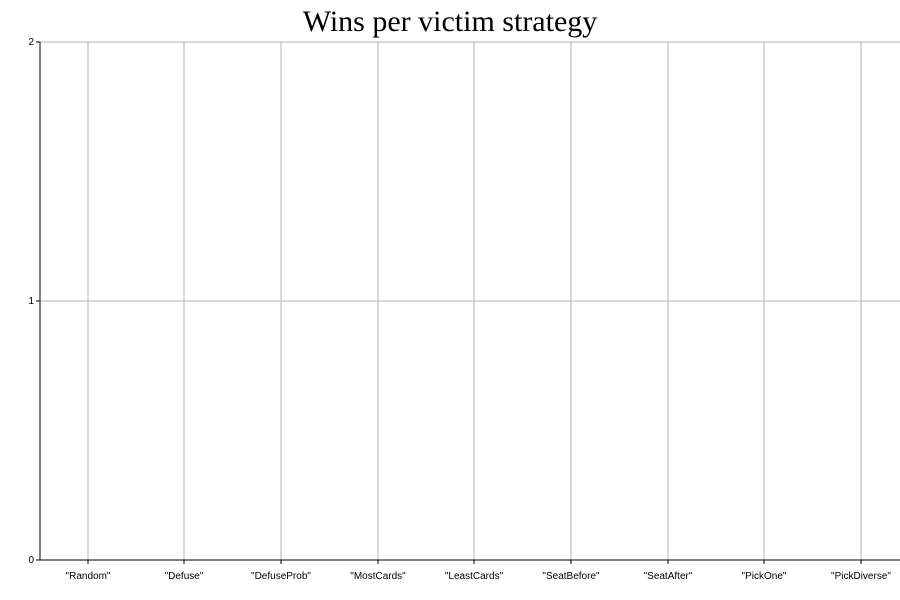 The image size is (900, 600). Describe the element at coordinates (281, 576) in the screenshot. I see `x-tick-label: "DefuseProb"` at that location.